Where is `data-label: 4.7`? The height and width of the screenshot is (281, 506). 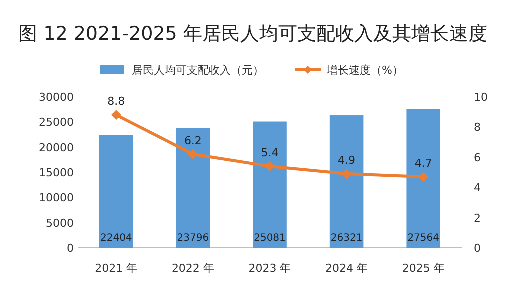 data-label: 4.7 is located at coordinates (423, 163).